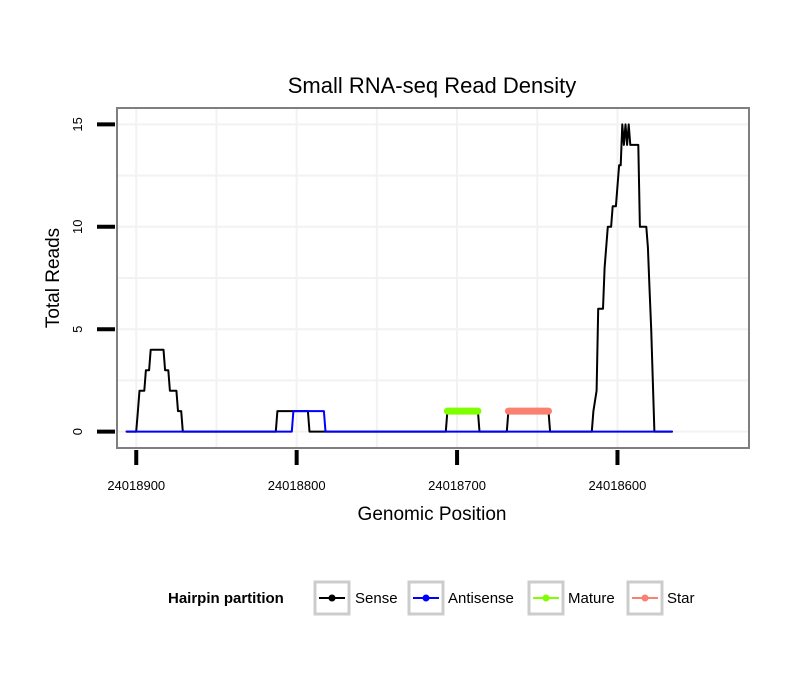 This screenshot has height=690, width=810. I want to click on x-axis-label: Genomic Position, so click(432, 514).